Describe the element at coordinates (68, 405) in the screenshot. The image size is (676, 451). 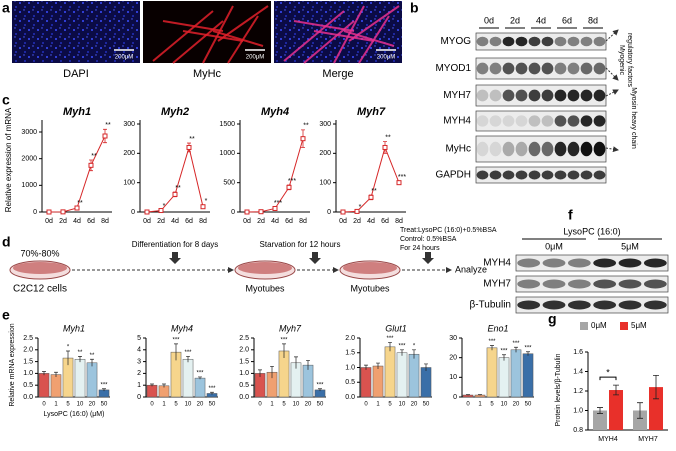
I see `x-tick-label: 5` at that location.